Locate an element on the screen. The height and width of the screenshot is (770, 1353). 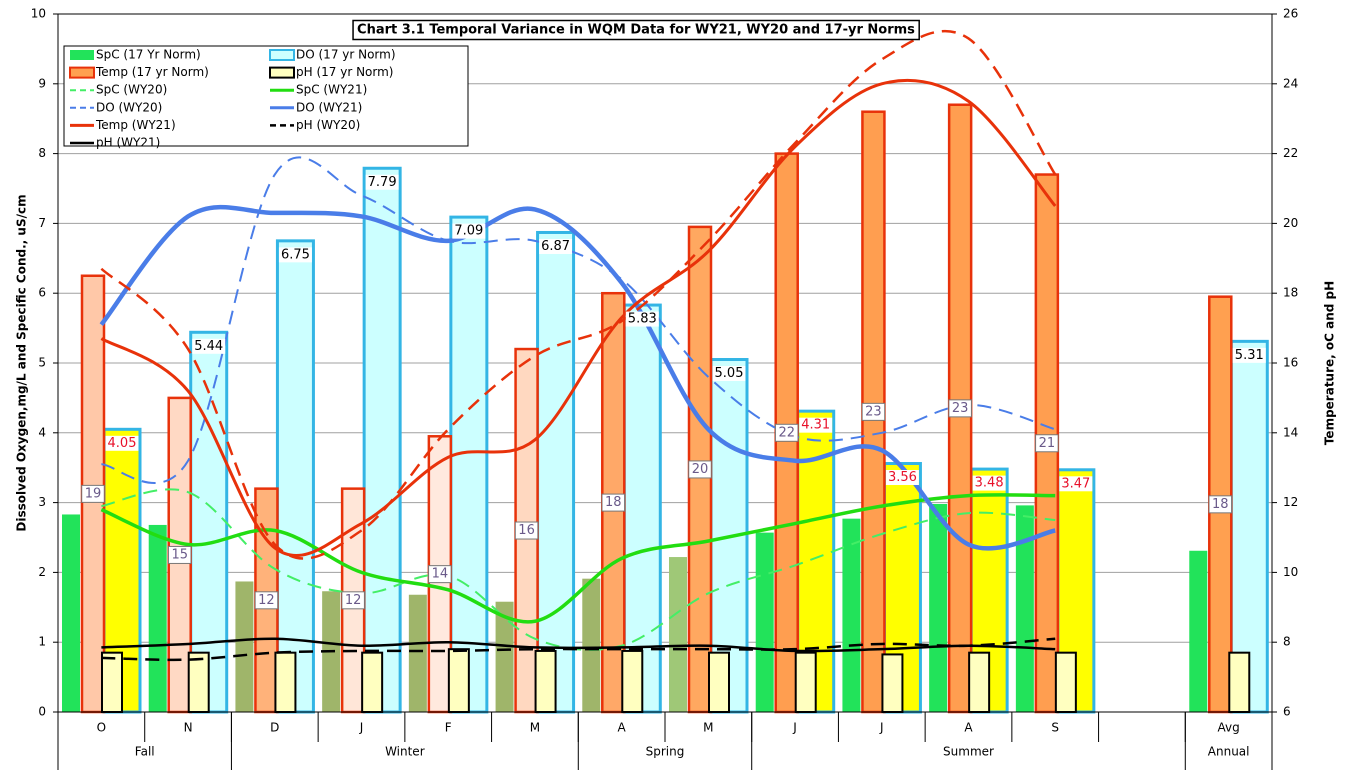
data-label: 5.05 is located at coordinates (729, 373).